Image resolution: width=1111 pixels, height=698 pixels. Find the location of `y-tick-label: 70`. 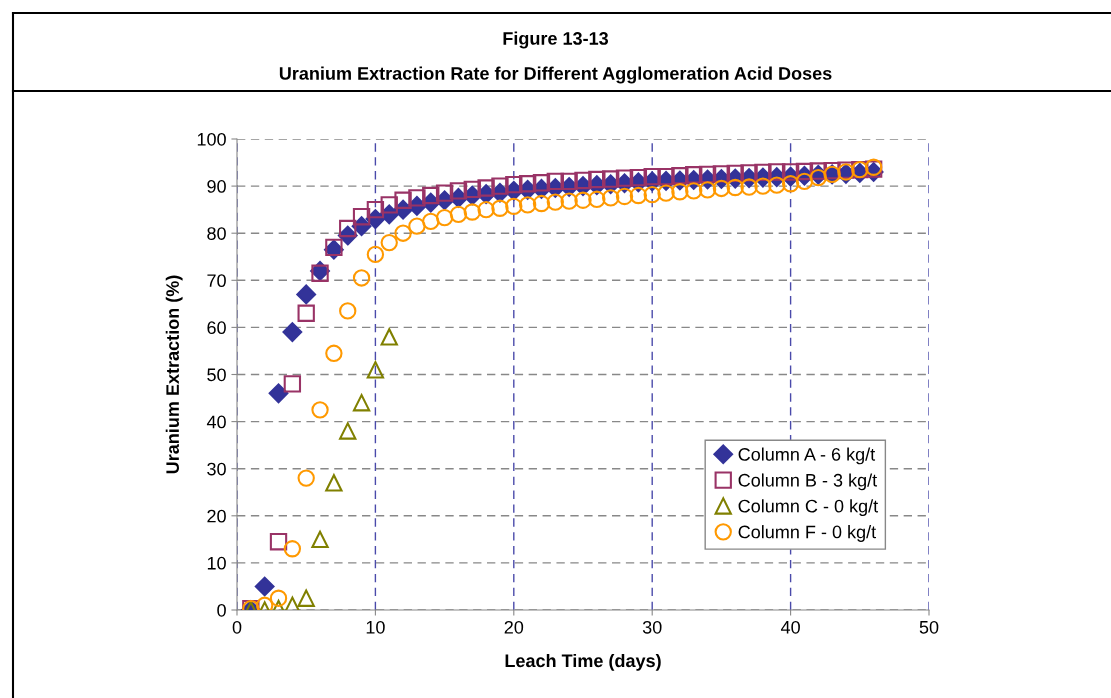

y-tick-label: 70 is located at coordinates (216, 281).